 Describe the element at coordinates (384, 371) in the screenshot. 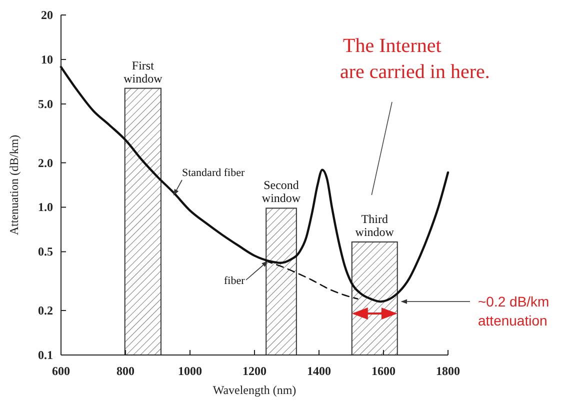

I see `x-tick-label: 1600` at that location.